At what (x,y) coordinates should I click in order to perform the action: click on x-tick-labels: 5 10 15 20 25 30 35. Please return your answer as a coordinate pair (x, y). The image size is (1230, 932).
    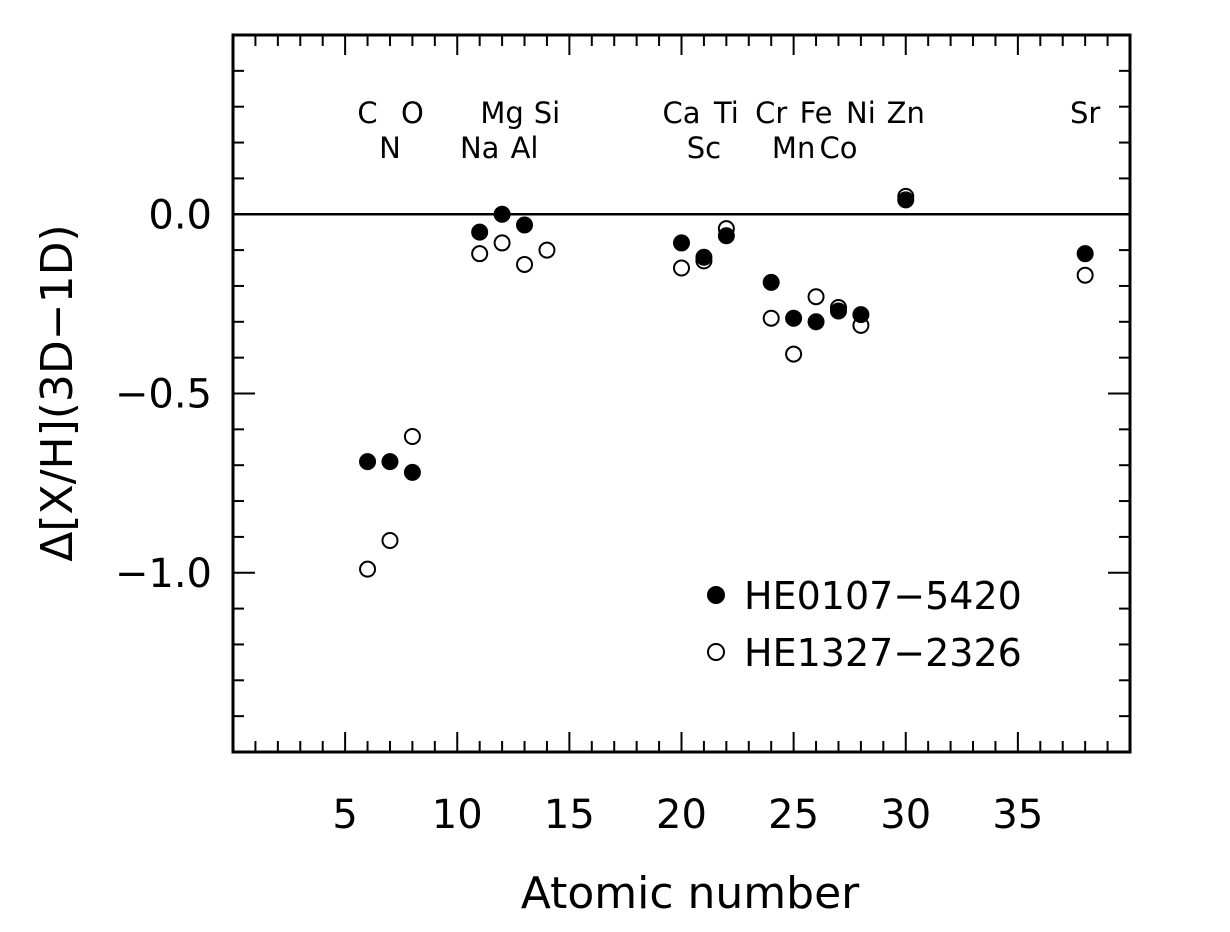
    Looking at the image, I should click on (687, 815).